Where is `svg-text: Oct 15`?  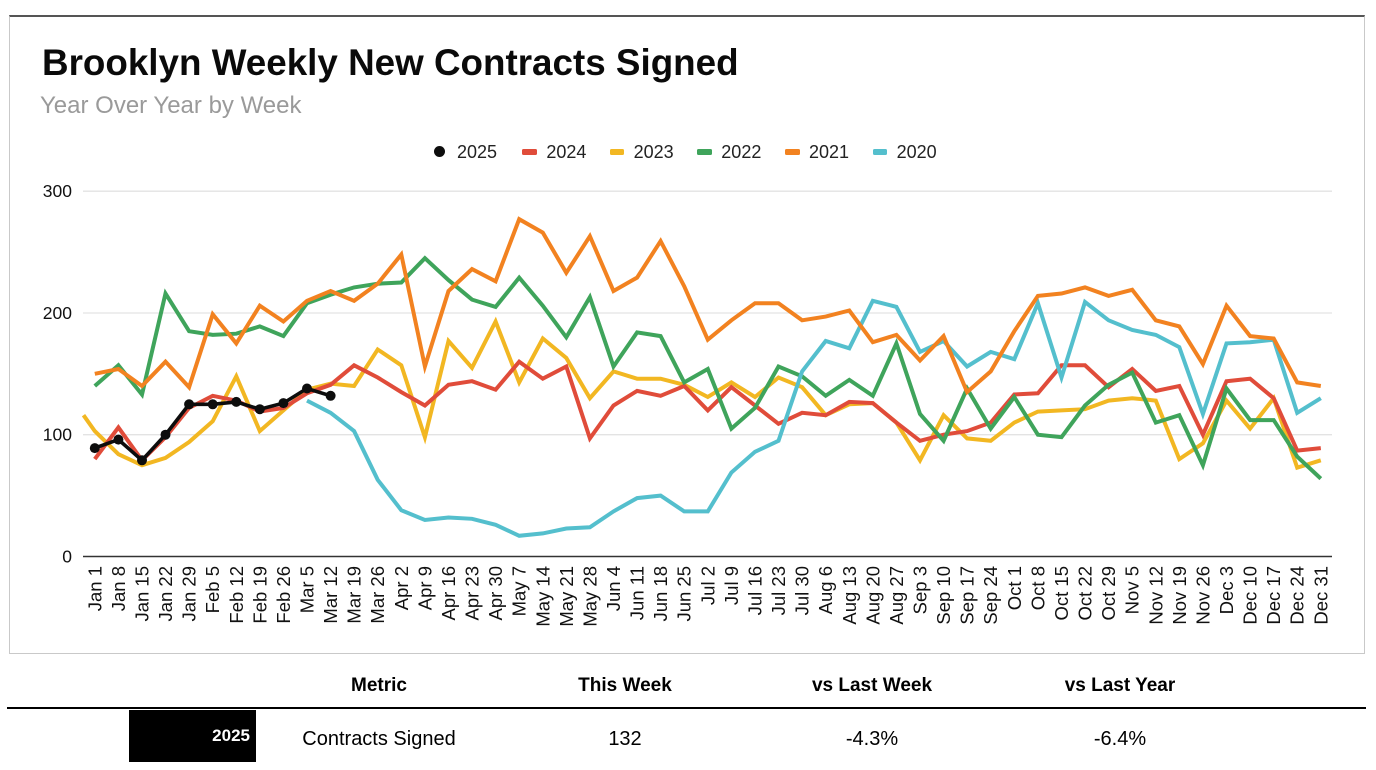 svg-text: Oct 15 is located at coordinates (1061, 593).